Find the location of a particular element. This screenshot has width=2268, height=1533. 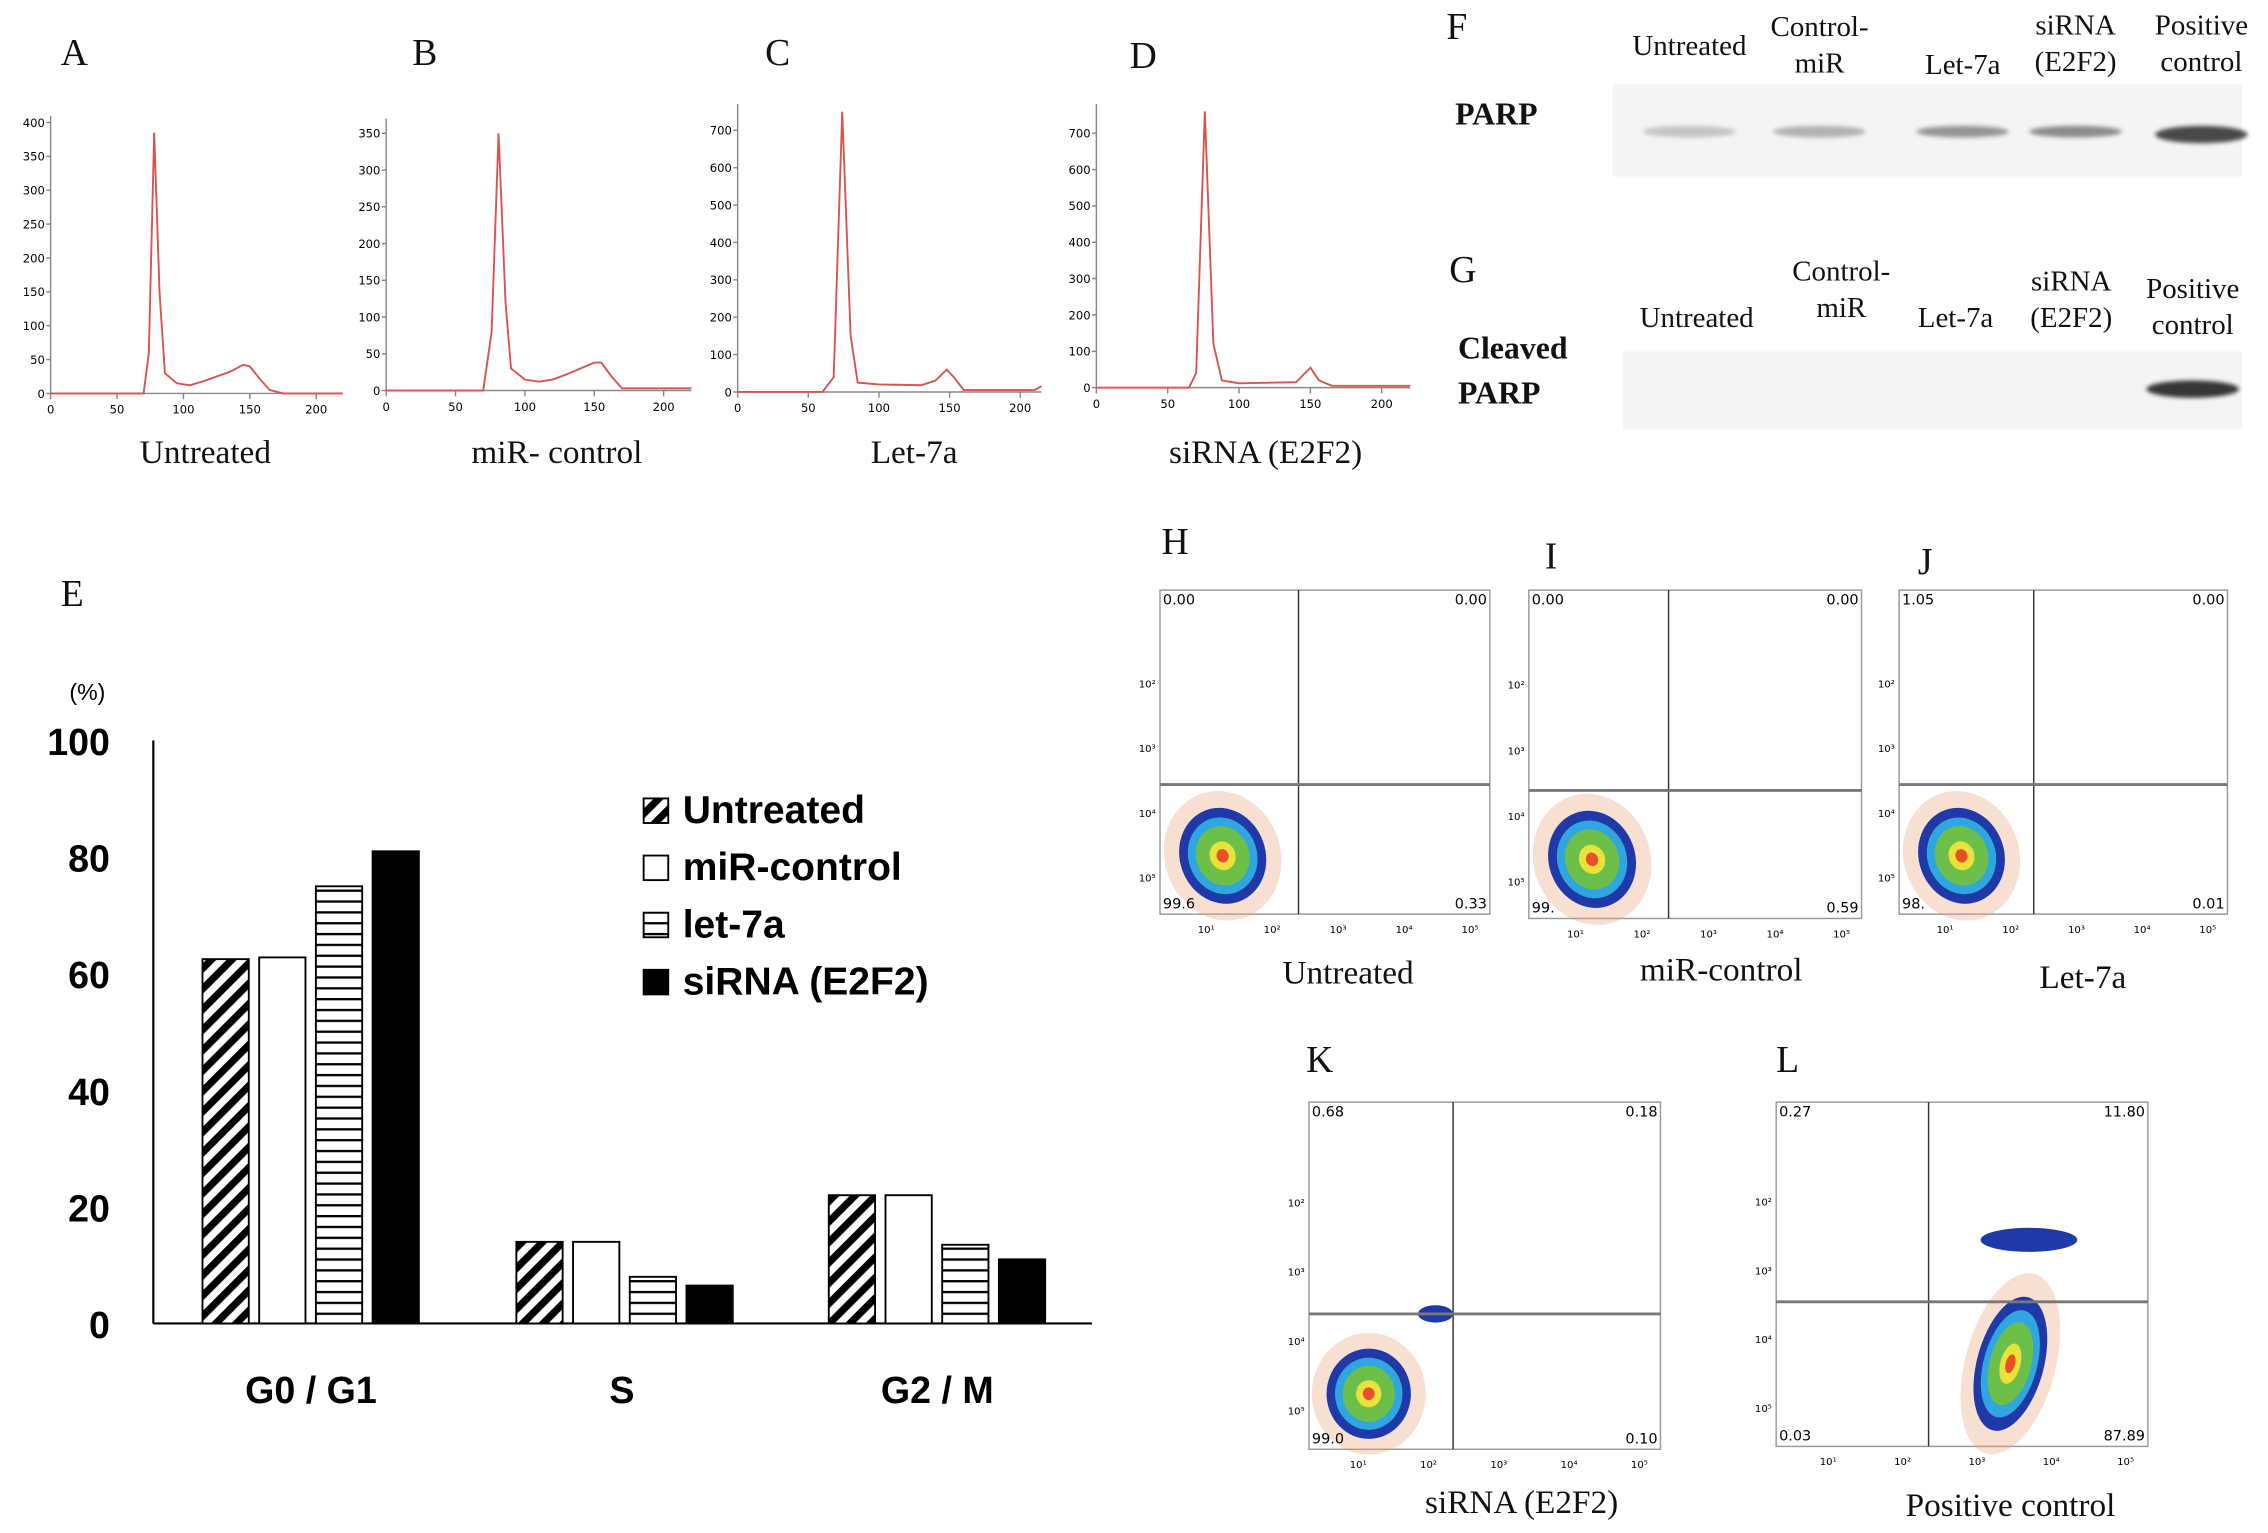

flow-caption-H: Untreated is located at coordinates (1348, 972).